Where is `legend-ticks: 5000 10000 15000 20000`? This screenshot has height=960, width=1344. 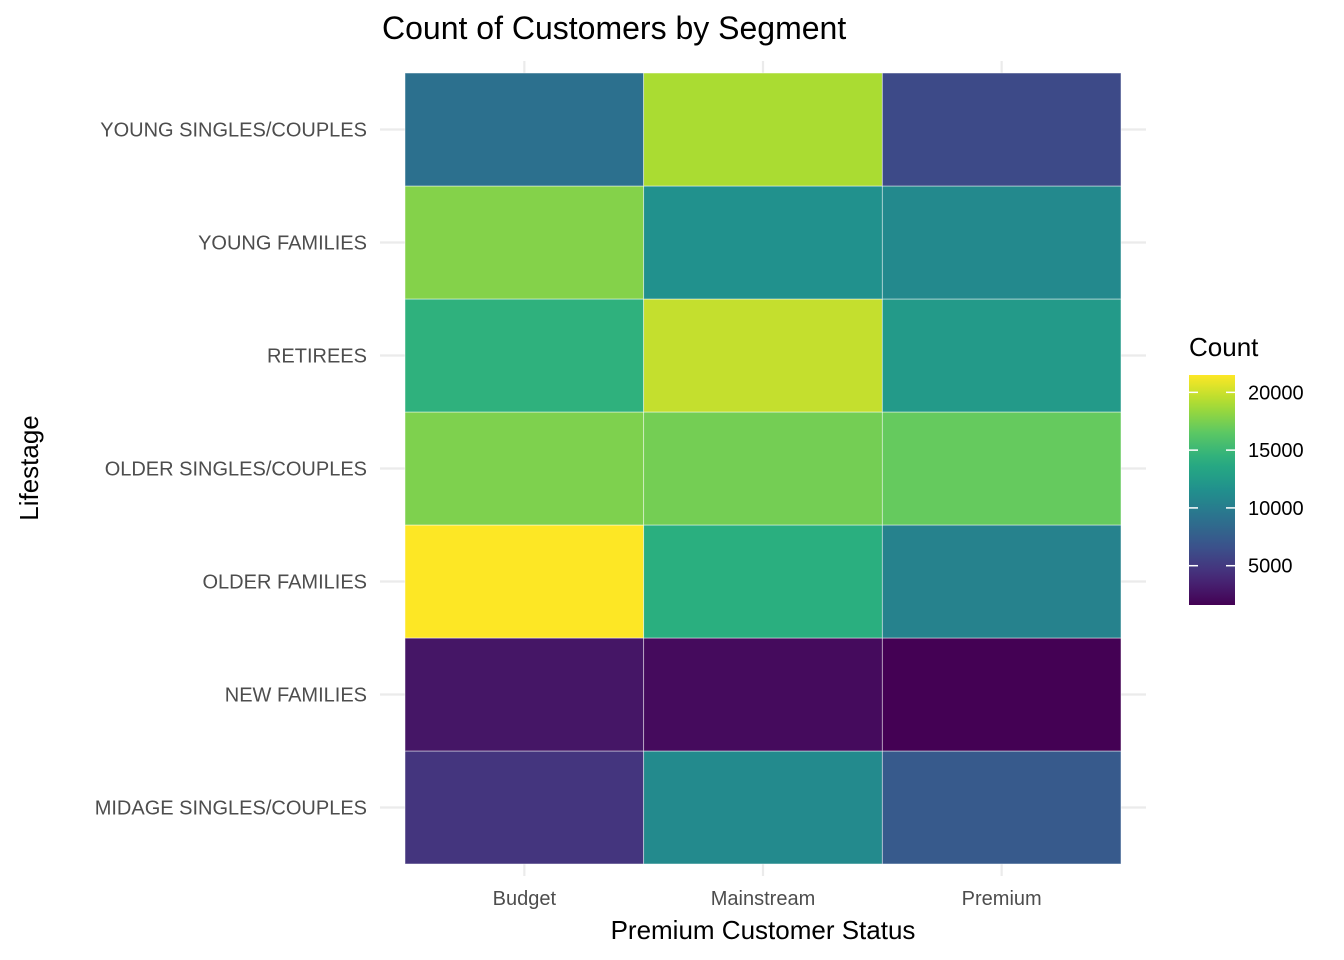 legend-ticks: 5000 10000 15000 20000 is located at coordinates (1246, 480).